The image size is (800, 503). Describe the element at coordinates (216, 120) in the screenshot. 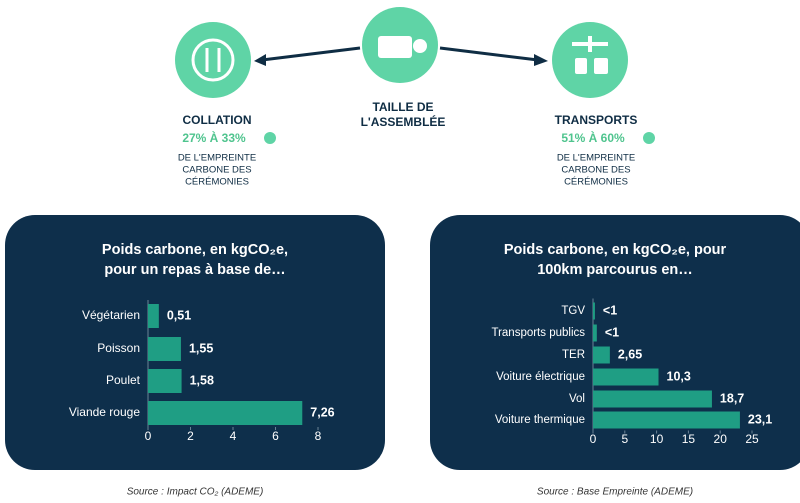

I see `header-title: COLLATION` at that location.